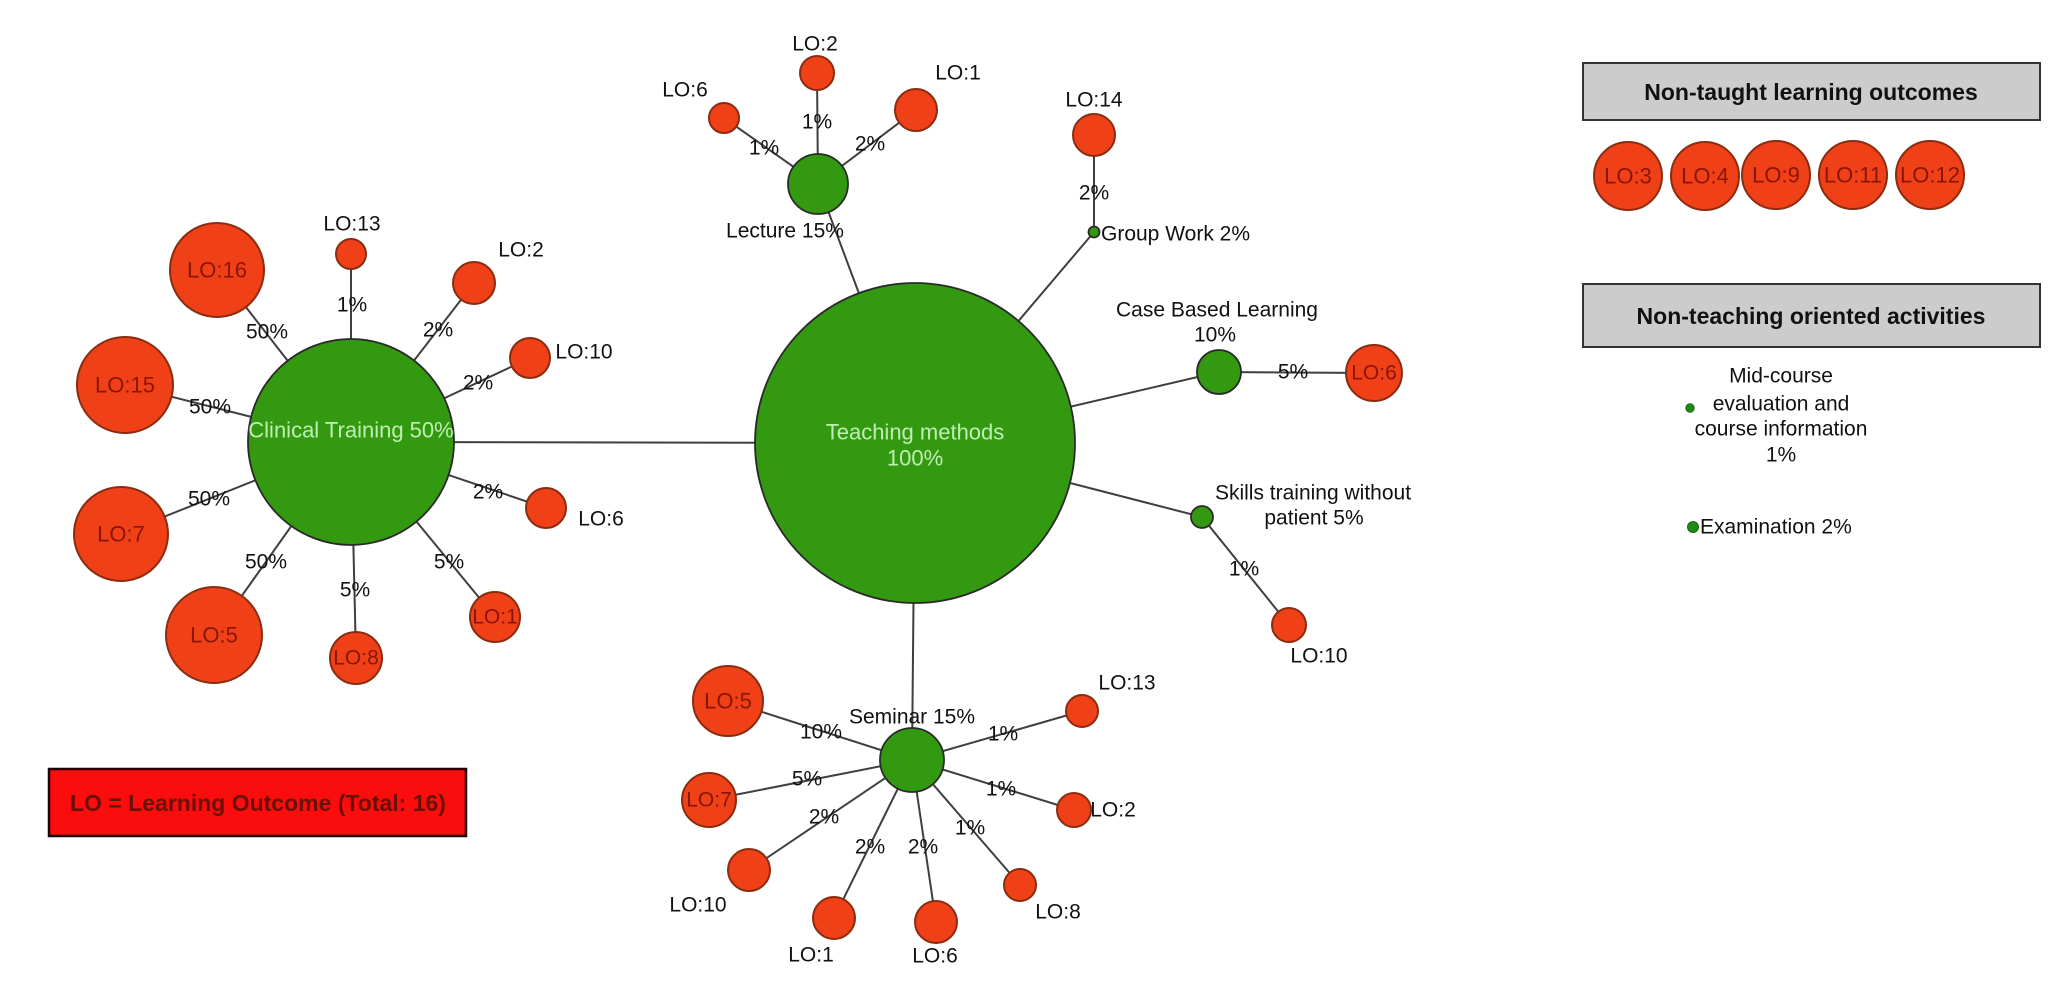  What do you see at coordinates (915, 432) in the screenshot?
I see `svg-text: Teaching methods` at bounding box center [915, 432].